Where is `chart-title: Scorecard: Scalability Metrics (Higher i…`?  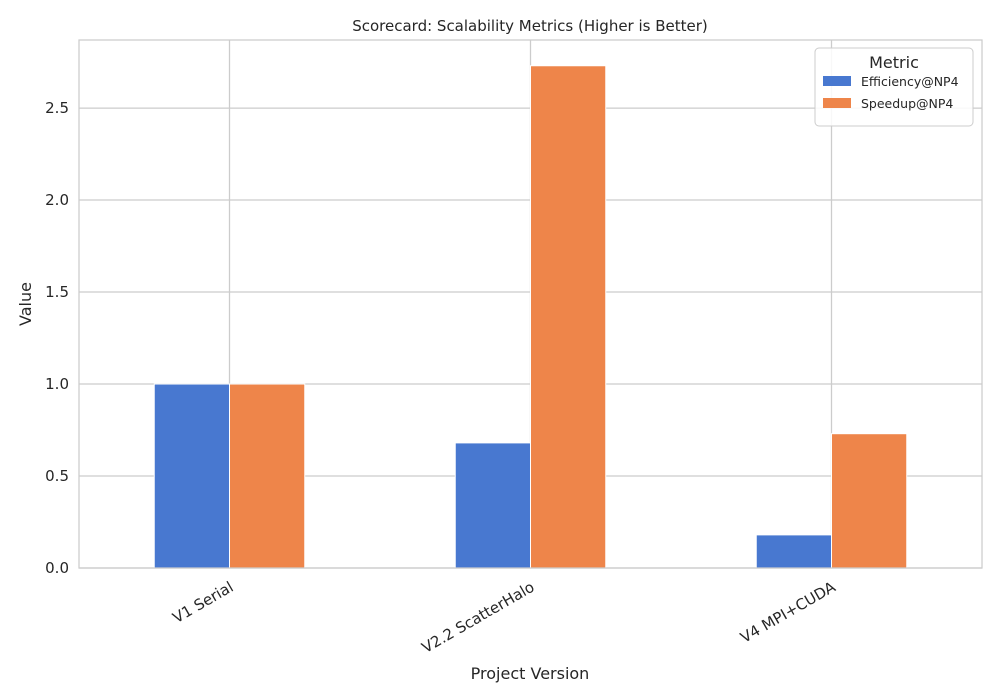 chart-title: Scorecard: Scalability Metrics (Higher i… is located at coordinates (530, 26).